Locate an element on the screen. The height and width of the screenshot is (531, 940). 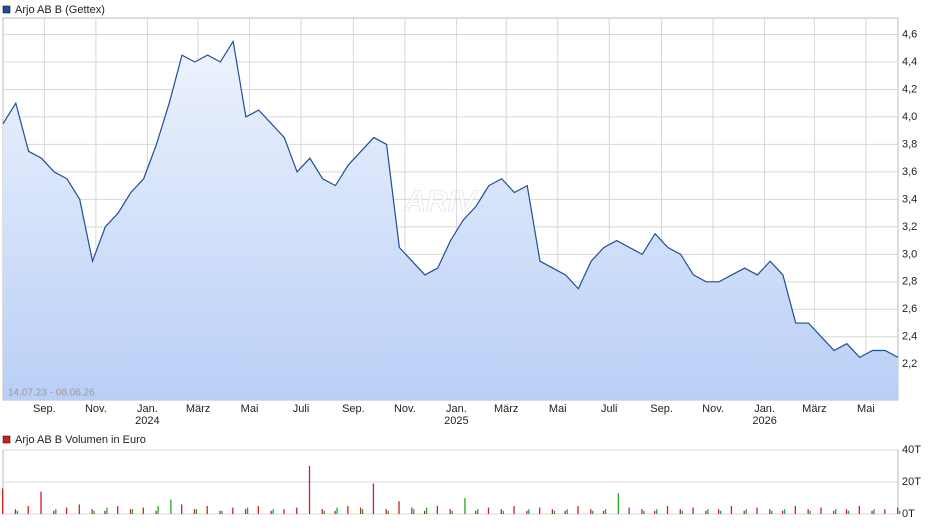
y-tick-label: 3,0 is located at coordinates (909, 254).